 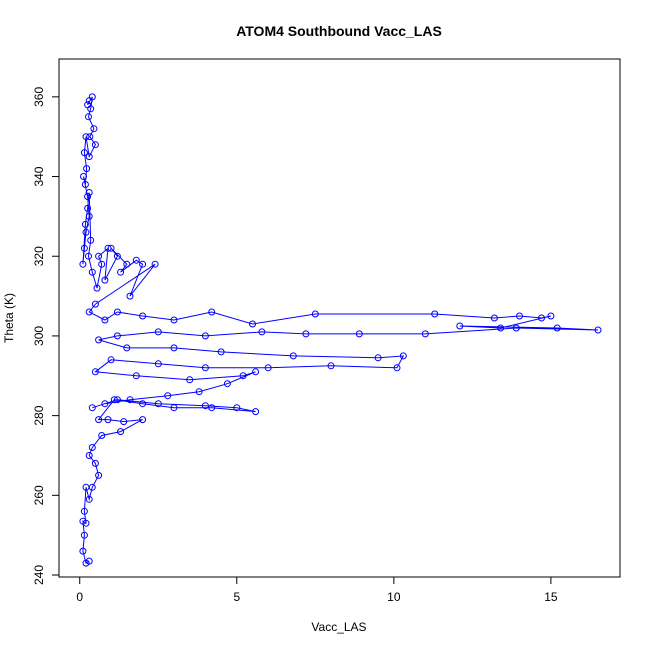 What do you see at coordinates (394, 597) in the screenshot?
I see `x-tick-label: 10` at bounding box center [394, 597].